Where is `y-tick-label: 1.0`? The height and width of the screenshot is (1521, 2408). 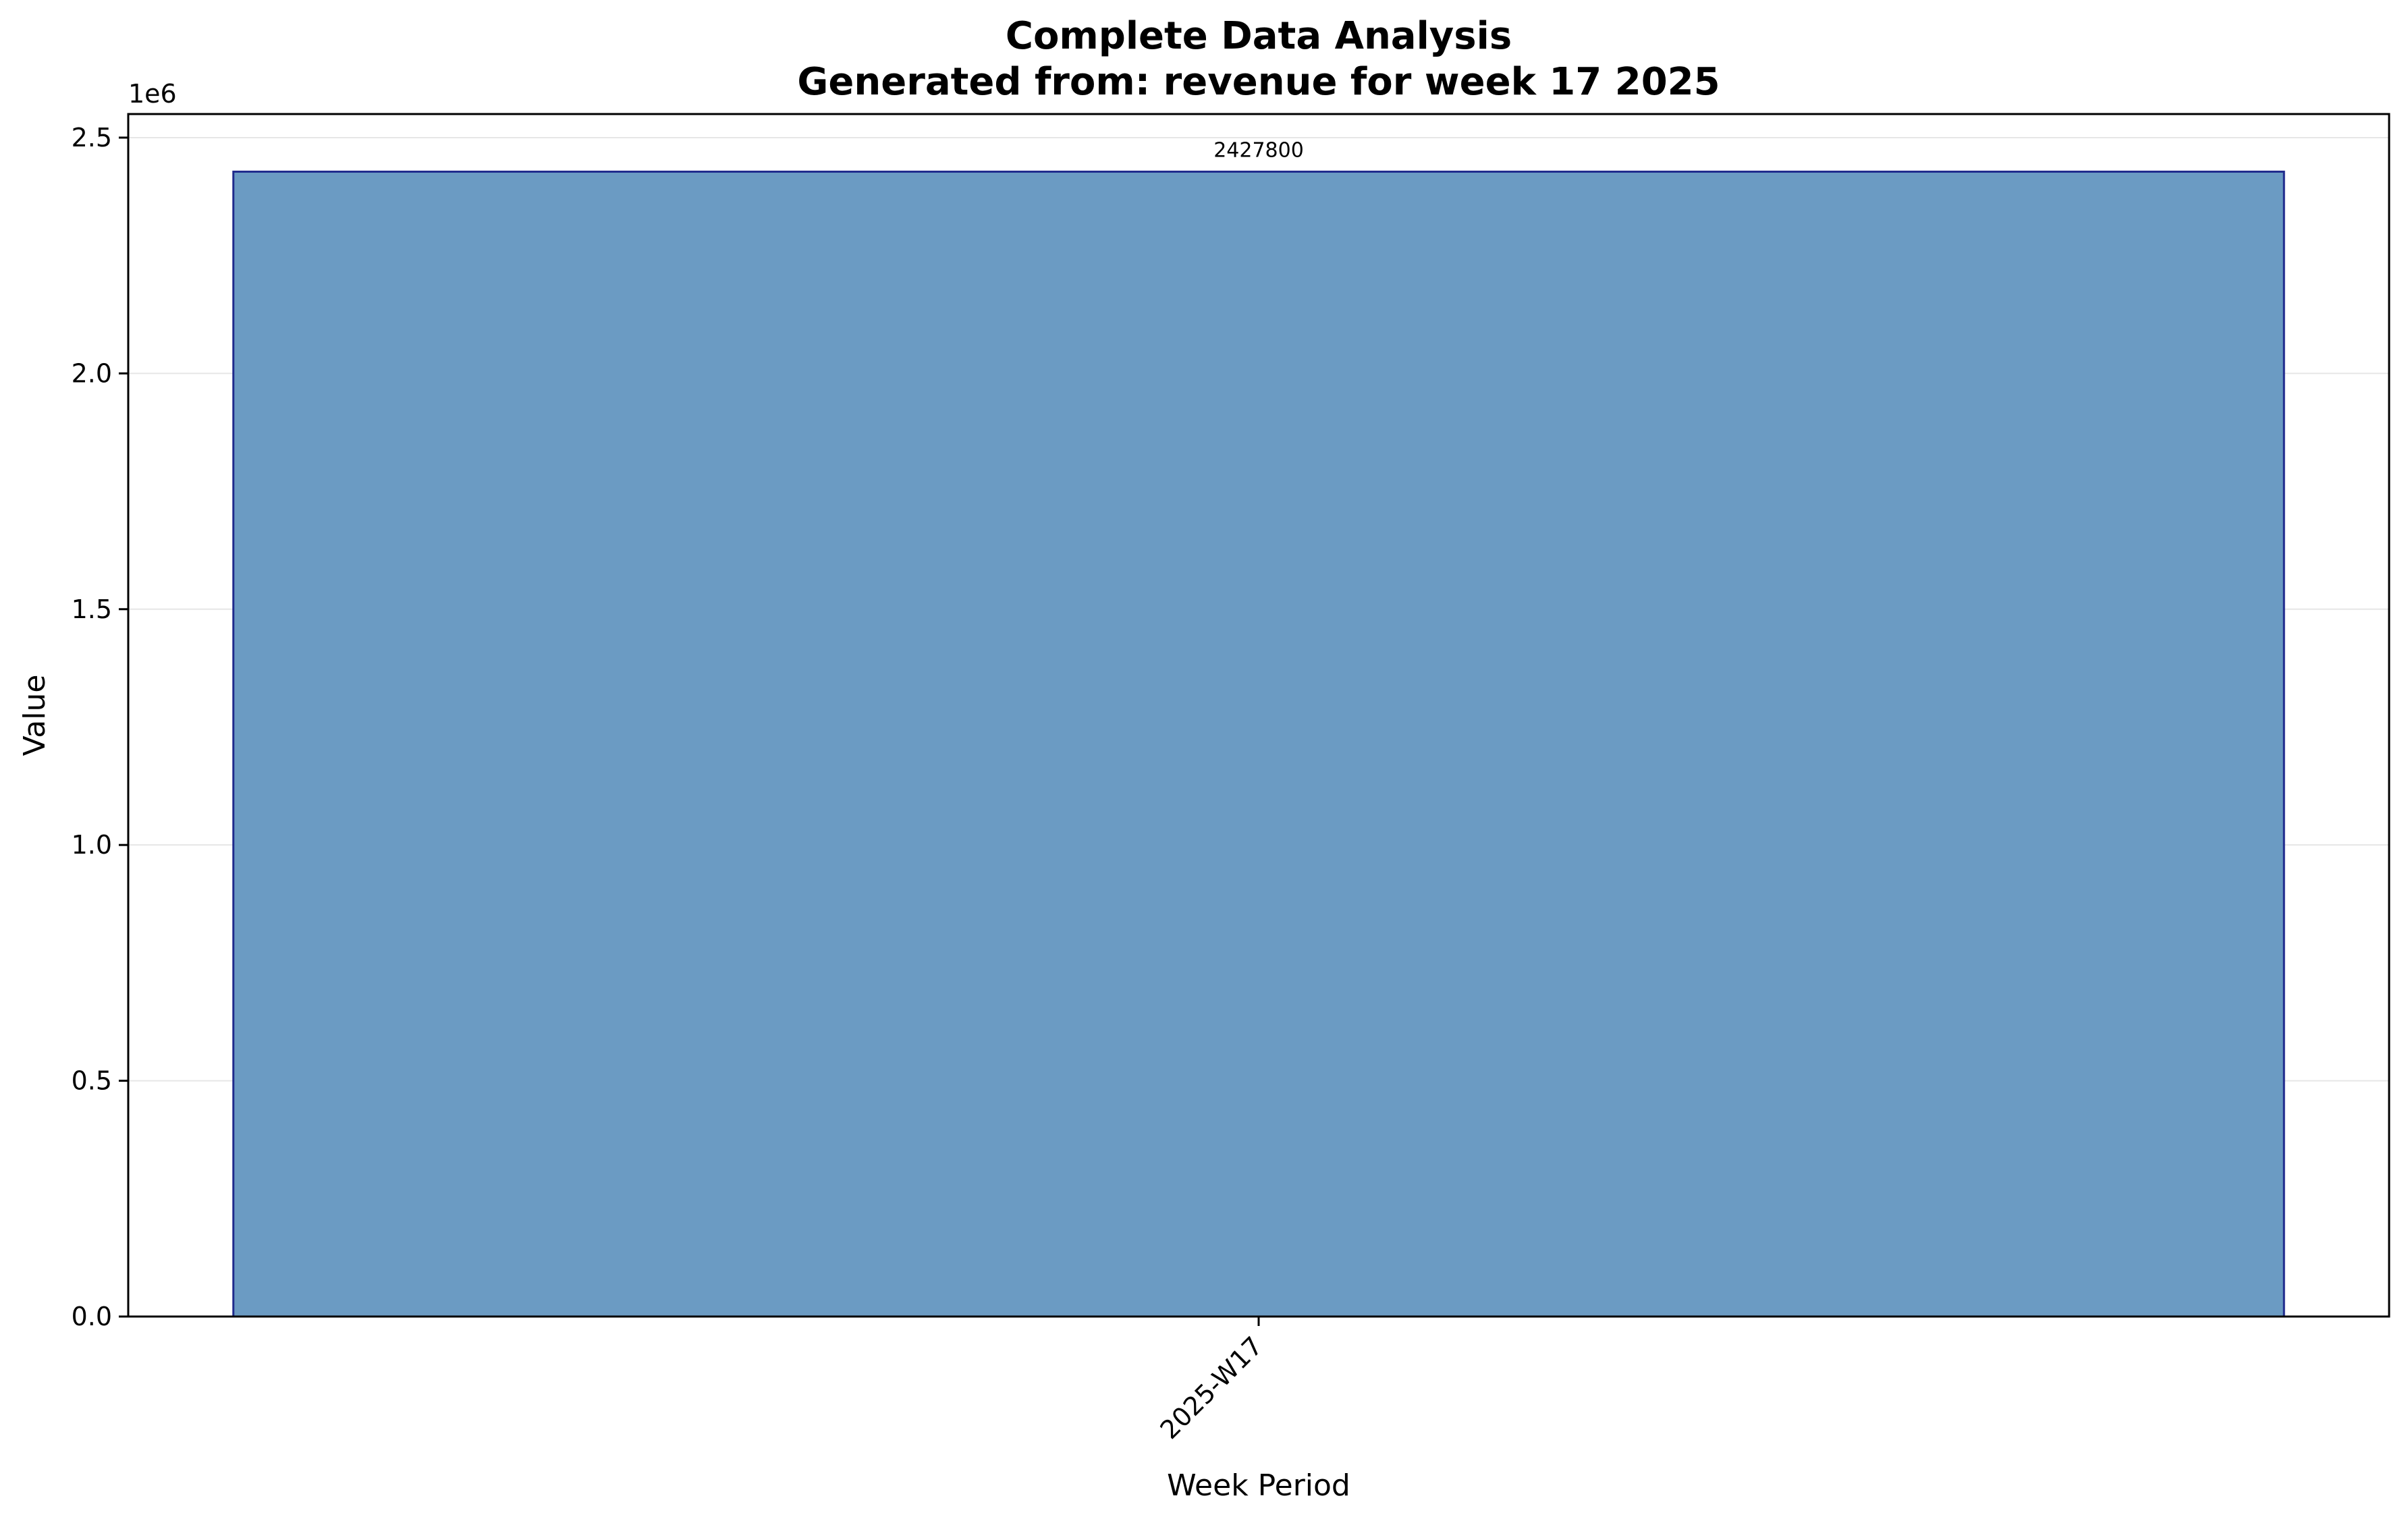 y-tick-label: 1.0 is located at coordinates (92, 845).